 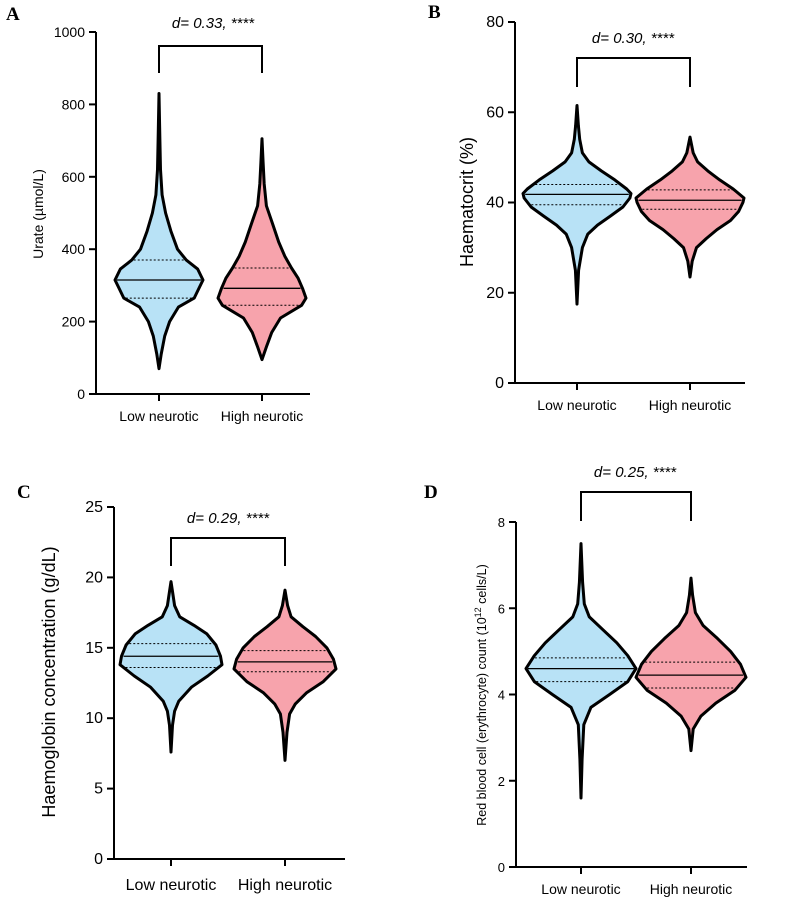 What do you see at coordinates (507, 695) in the screenshot?
I see `y-ticks: 0 2 4 6 8` at bounding box center [507, 695].